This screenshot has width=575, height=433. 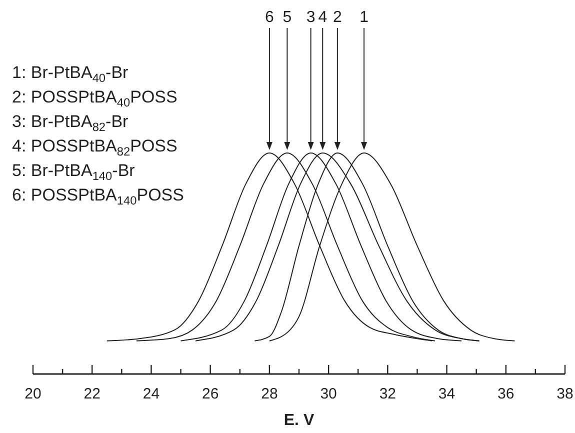 What do you see at coordinates (92, 394) in the screenshot?
I see `x-tick-label: 22` at bounding box center [92, 394].